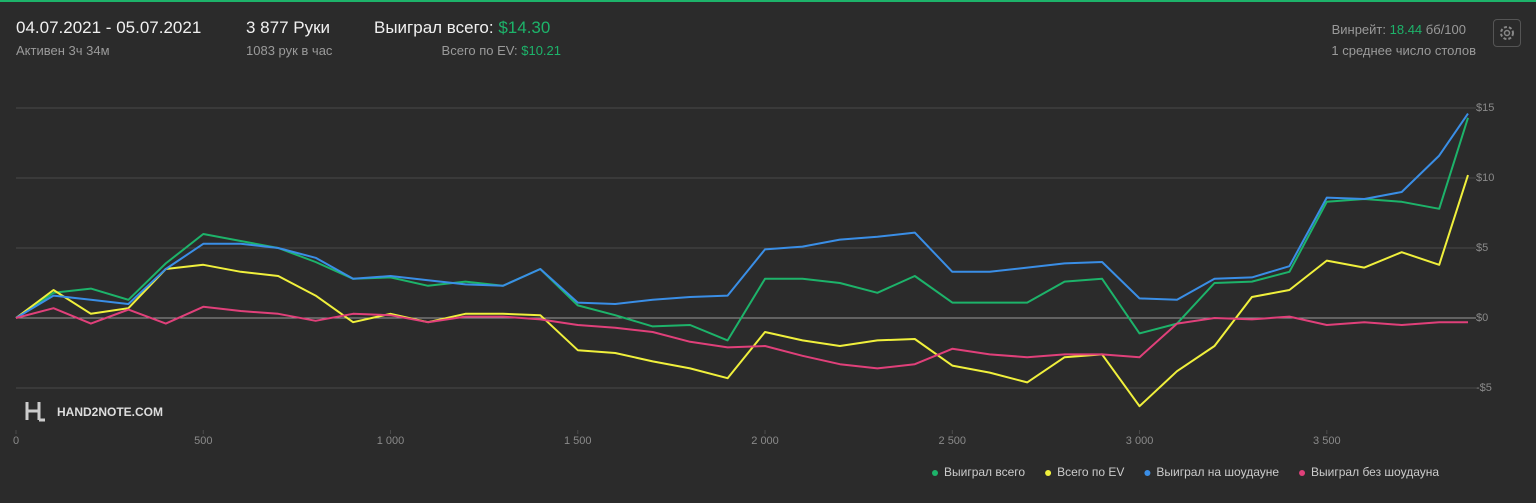 Image resolution: width=1536 pixels, height=503 pixels. I want to click on gear-icon, so click(1507, 33).